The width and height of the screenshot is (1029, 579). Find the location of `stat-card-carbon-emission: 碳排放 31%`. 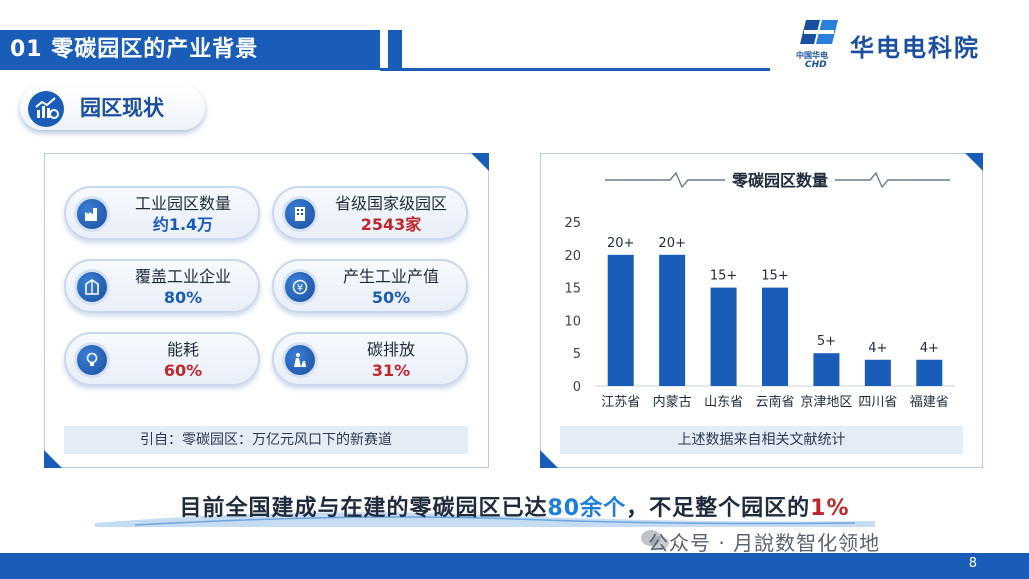

stat-card-carbon-emission: 碳排放 31% is located at coordinates (370, 359).